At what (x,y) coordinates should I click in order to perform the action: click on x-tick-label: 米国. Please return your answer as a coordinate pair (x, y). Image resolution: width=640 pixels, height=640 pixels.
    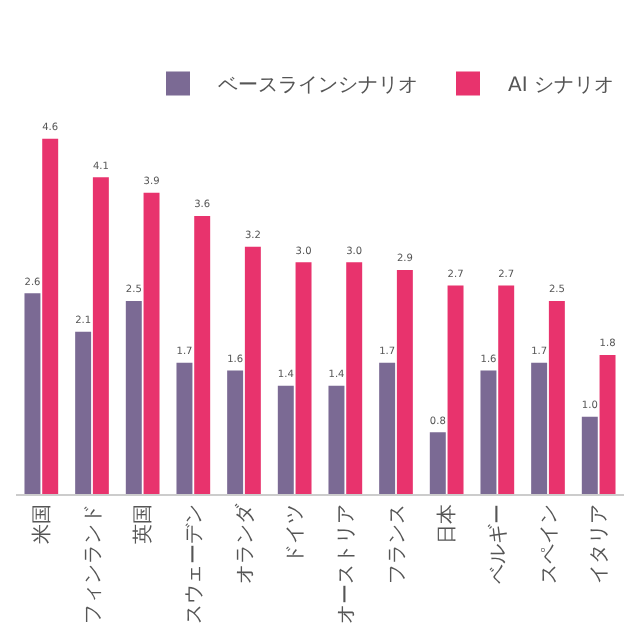
    Looking at the image, I should click on (41, 524).